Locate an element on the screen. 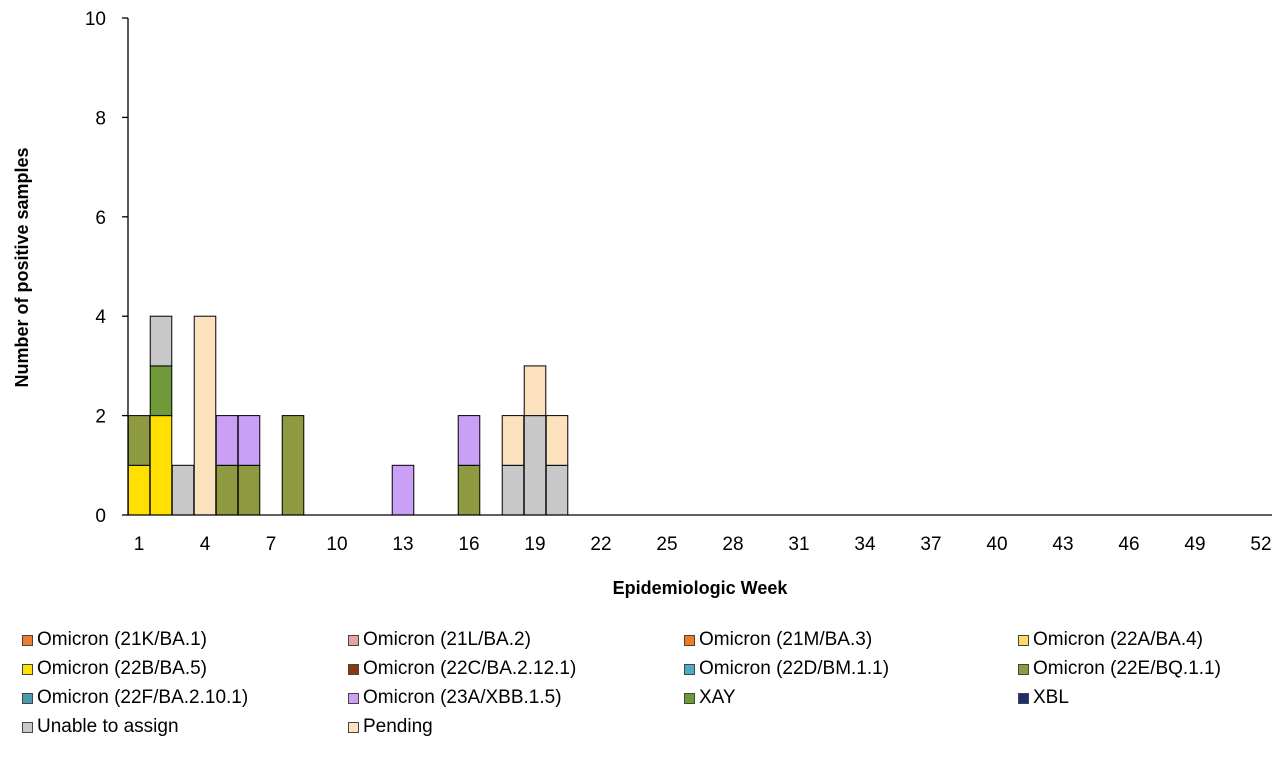 The width and height of the screenshot is (1284, 767). legend-item: Unable to assign is located at coordinates (100, 727).